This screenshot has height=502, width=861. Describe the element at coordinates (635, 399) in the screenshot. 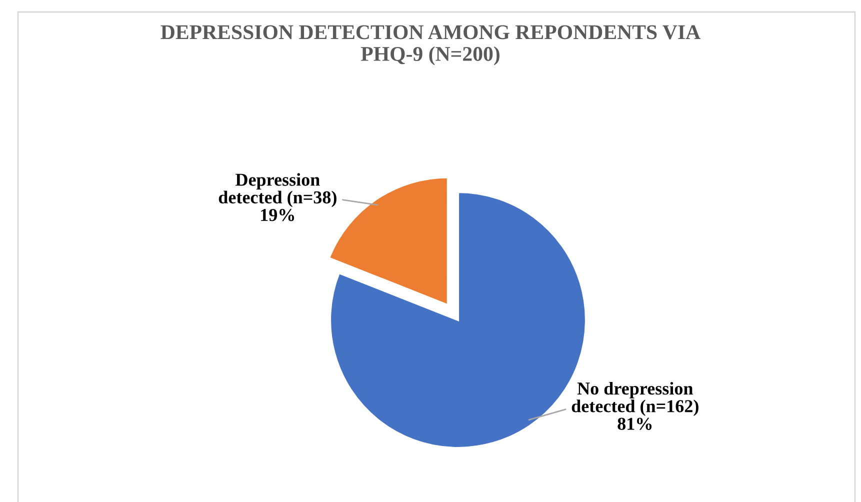

I see `slice-label: No drepression detected (n=162)` at that location.